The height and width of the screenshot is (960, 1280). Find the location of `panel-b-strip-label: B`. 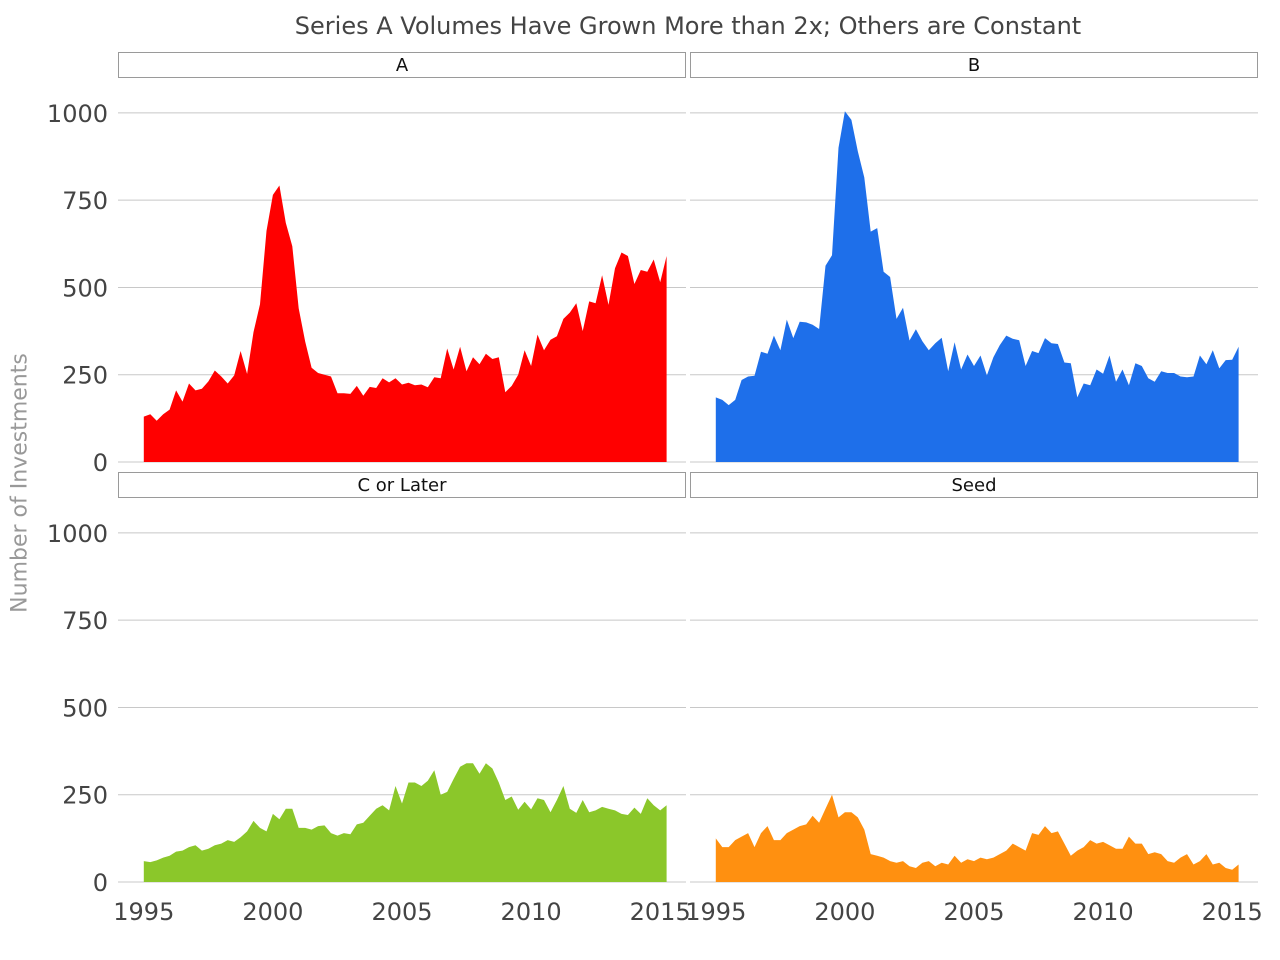

panel-b-strip-label: B is located at coordinates (974, 65).